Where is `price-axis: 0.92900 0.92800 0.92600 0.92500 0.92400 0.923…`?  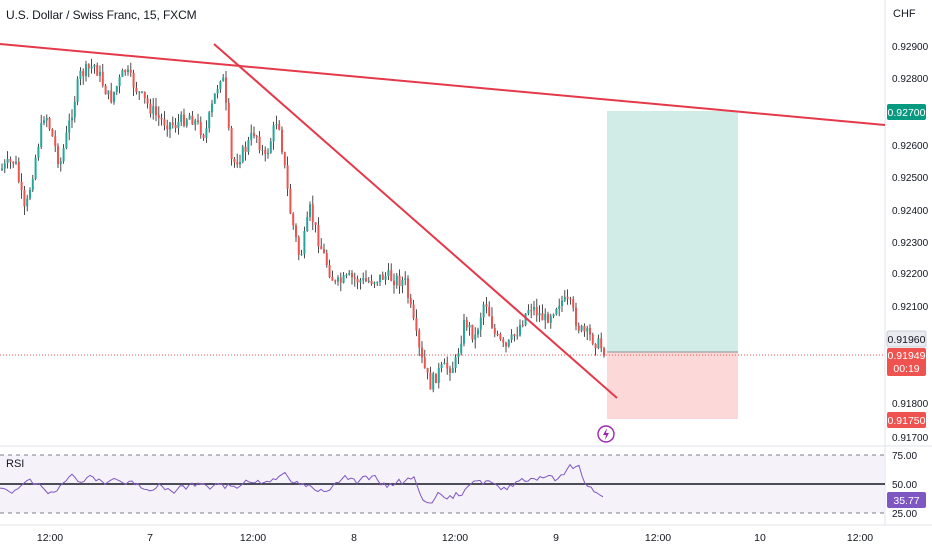
price-axis: 0.92900 0.92800 0.92600 0.92500 0.92400 0.923… is located at coordinates (910, 243).